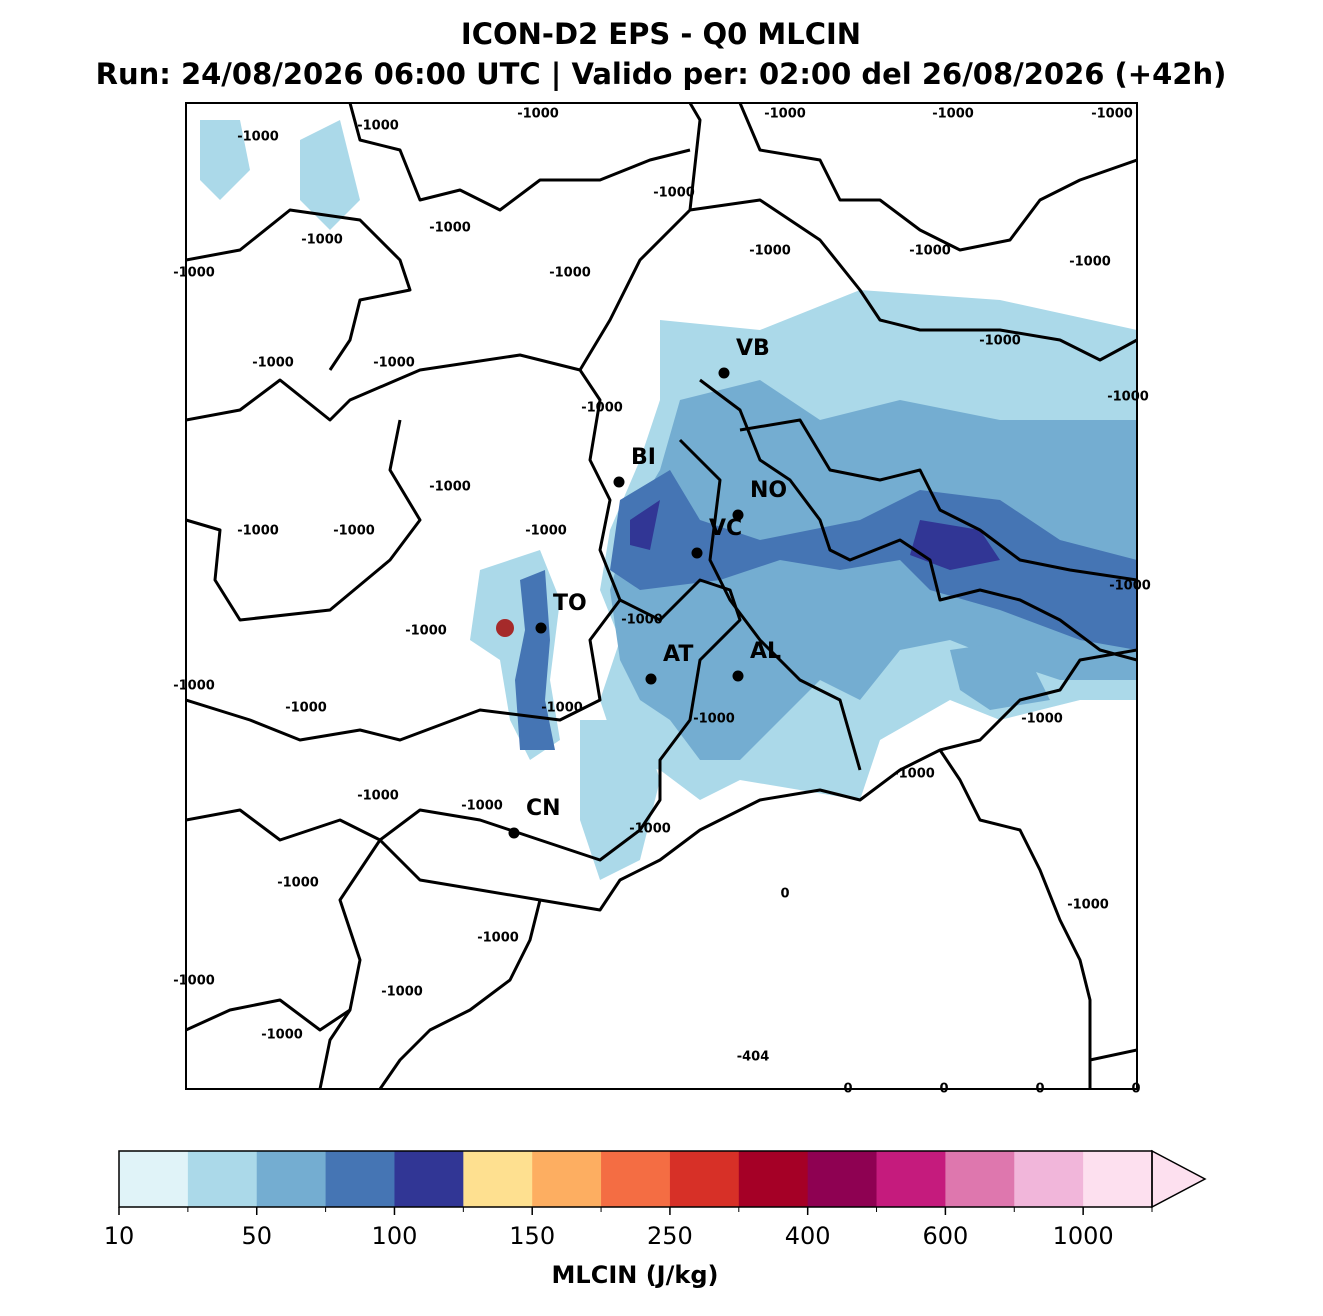  Describe the element at coordinates (815, 535) in the screenshot. I see `shade-darkest` at that location.